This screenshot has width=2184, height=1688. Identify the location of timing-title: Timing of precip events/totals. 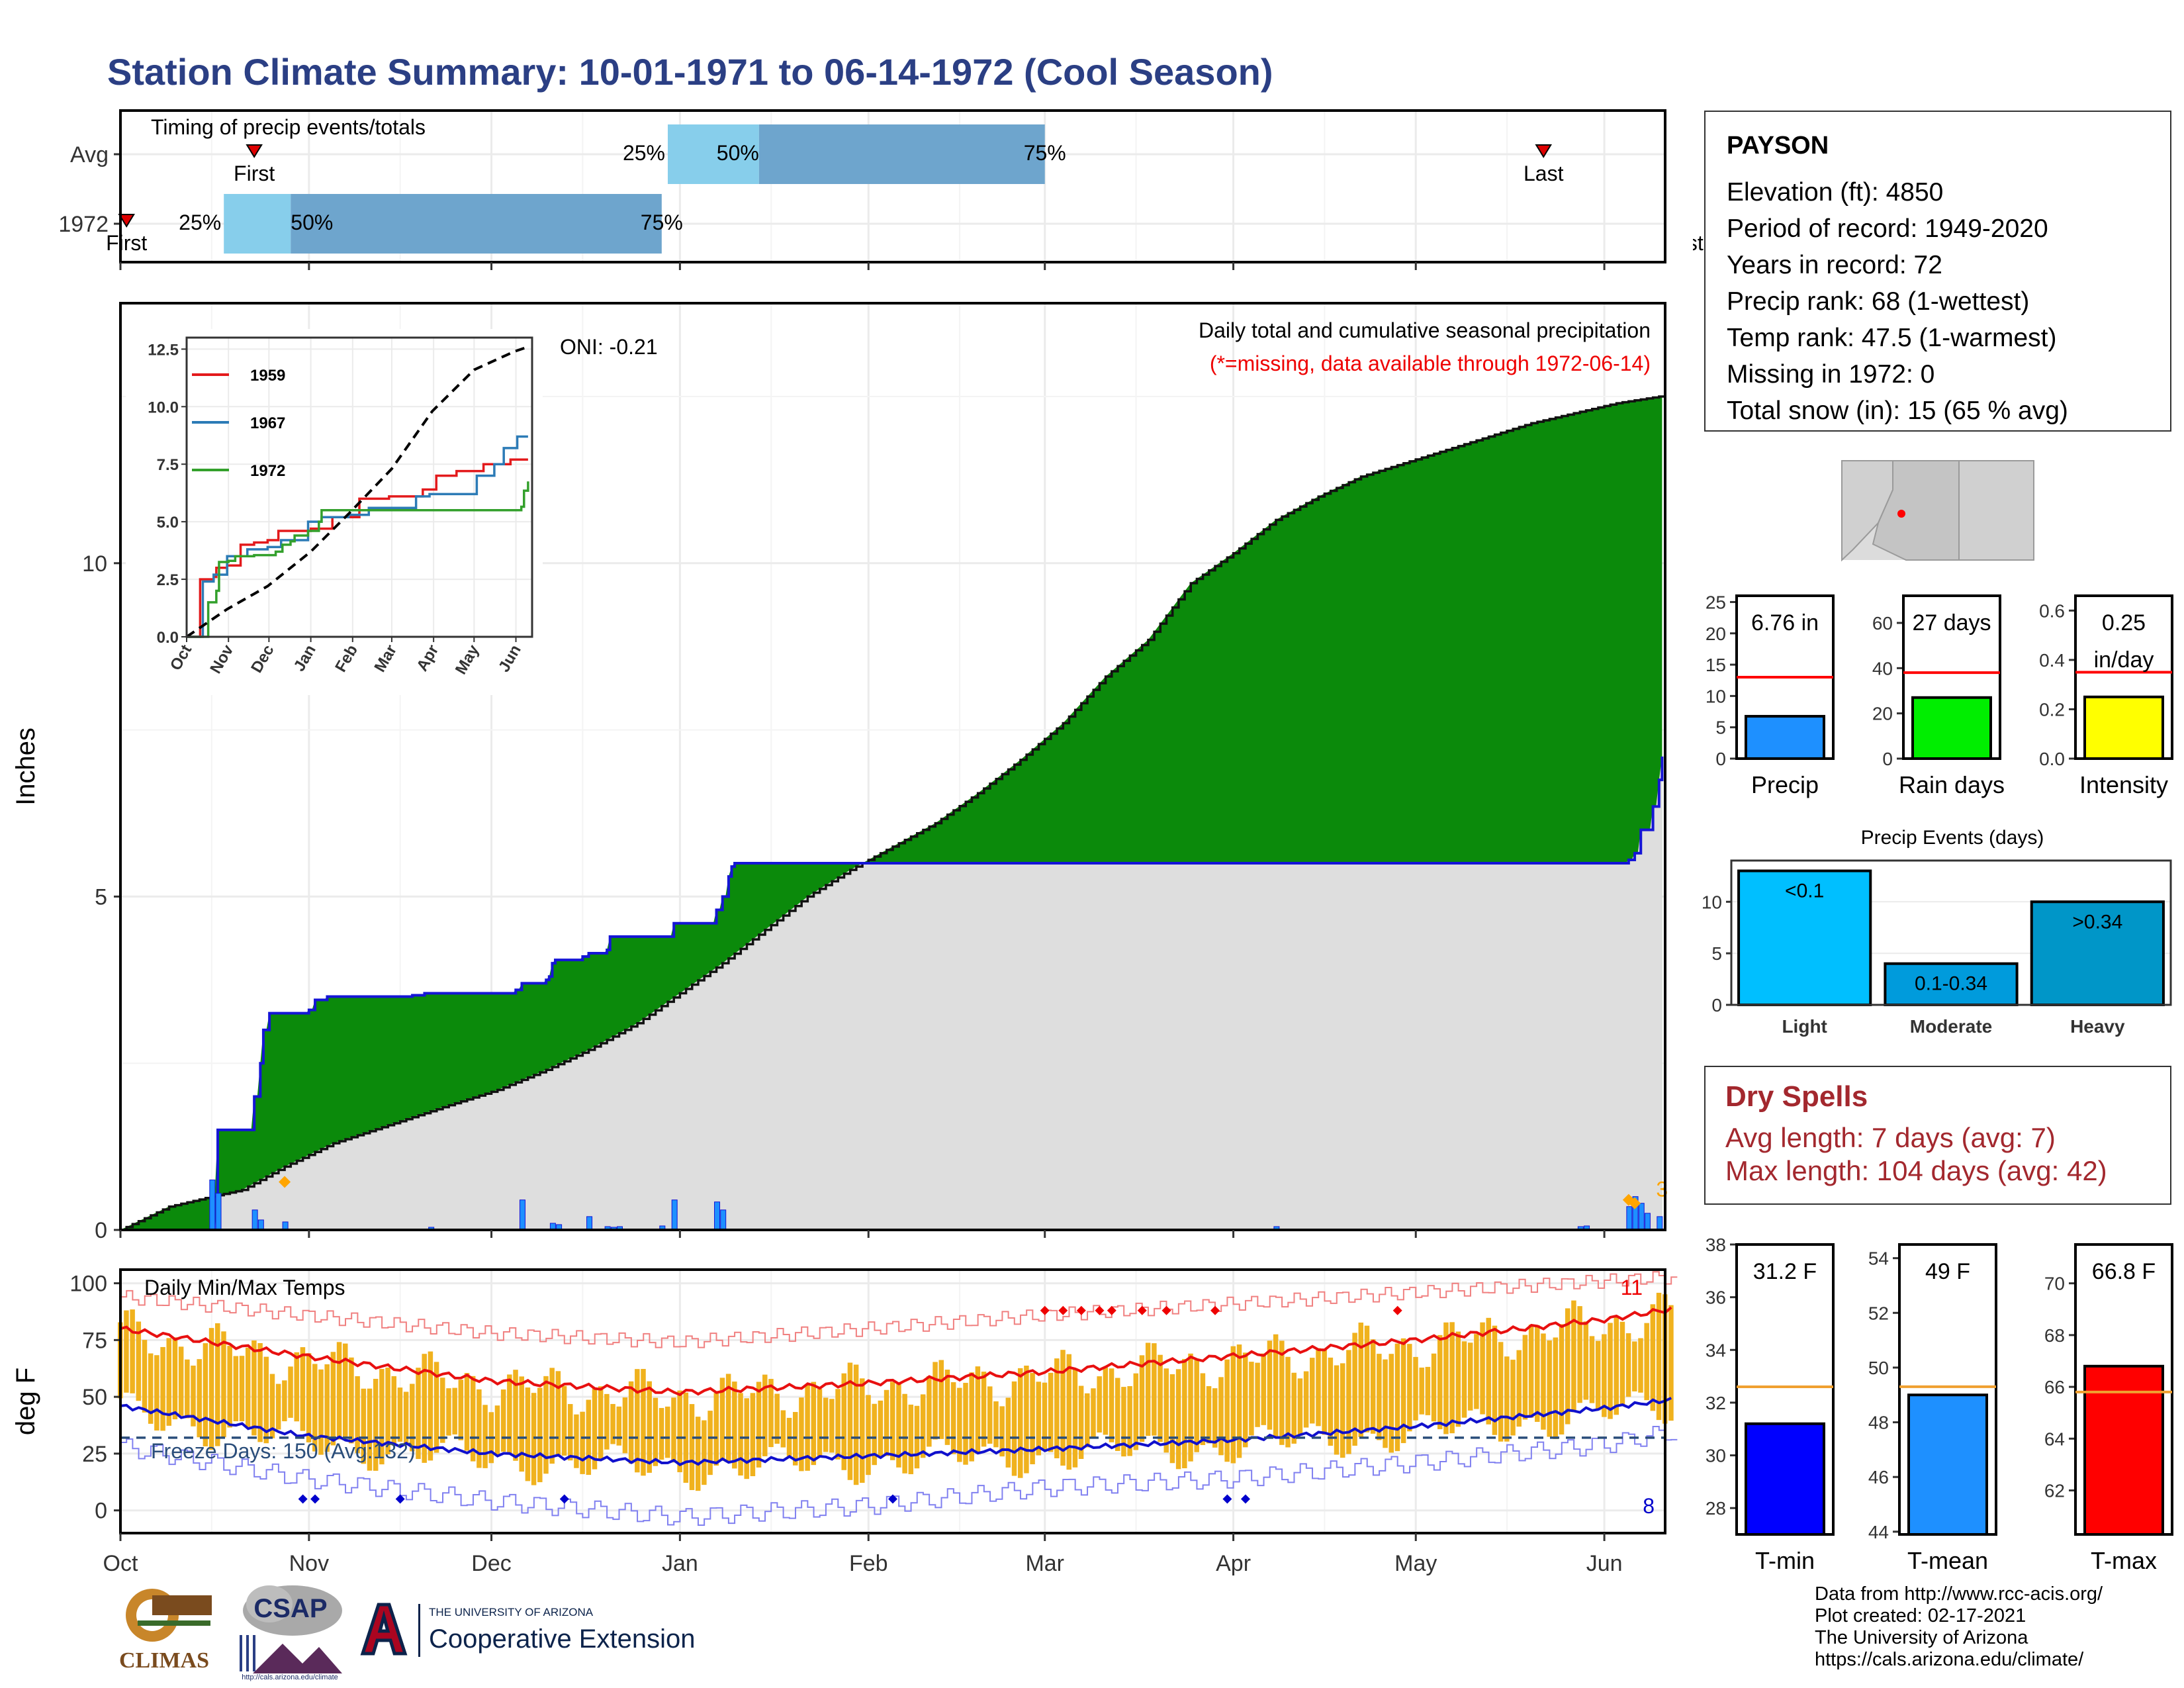
(288, 127).